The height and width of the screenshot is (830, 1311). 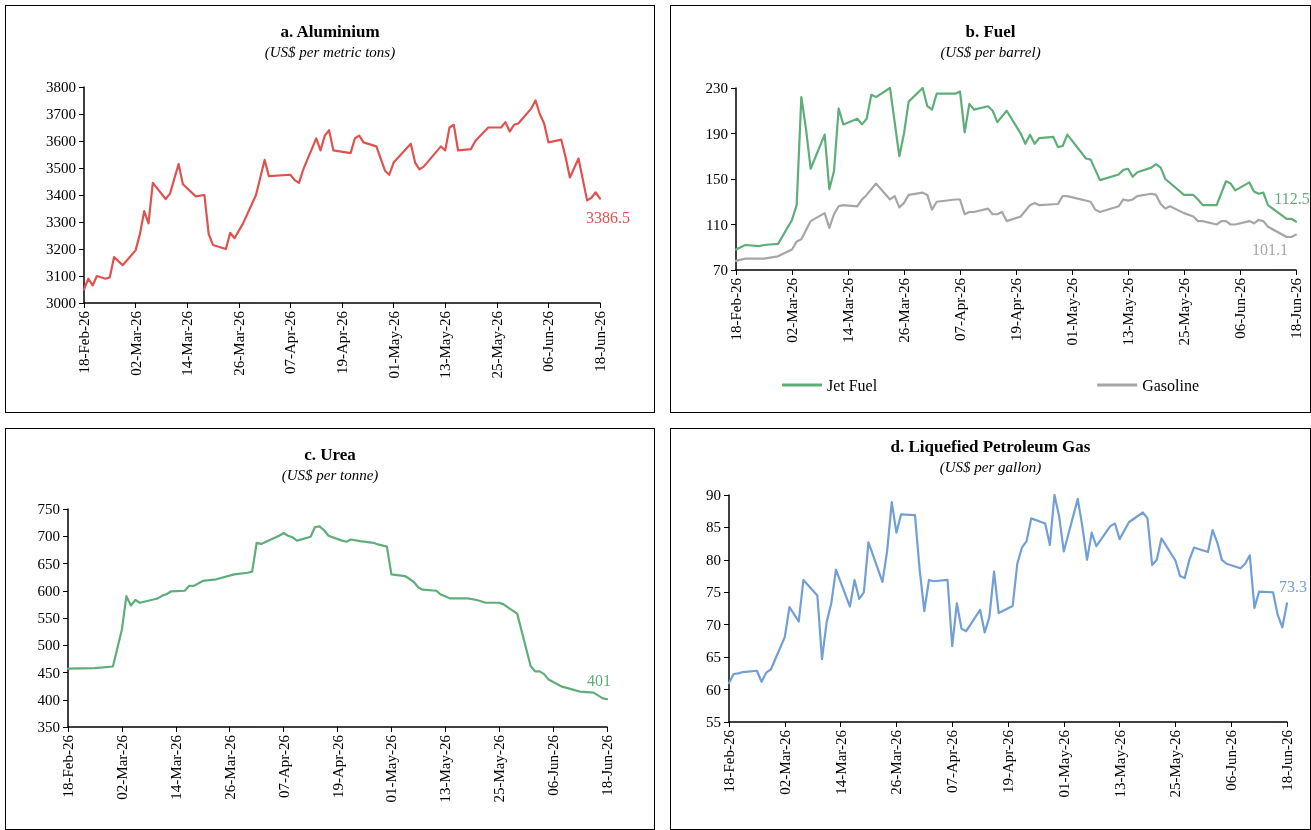 What do you see at coordinates (48, 645) in the screenshot?
I see `y-tick-label: 500` at bounding box center [48, 645].